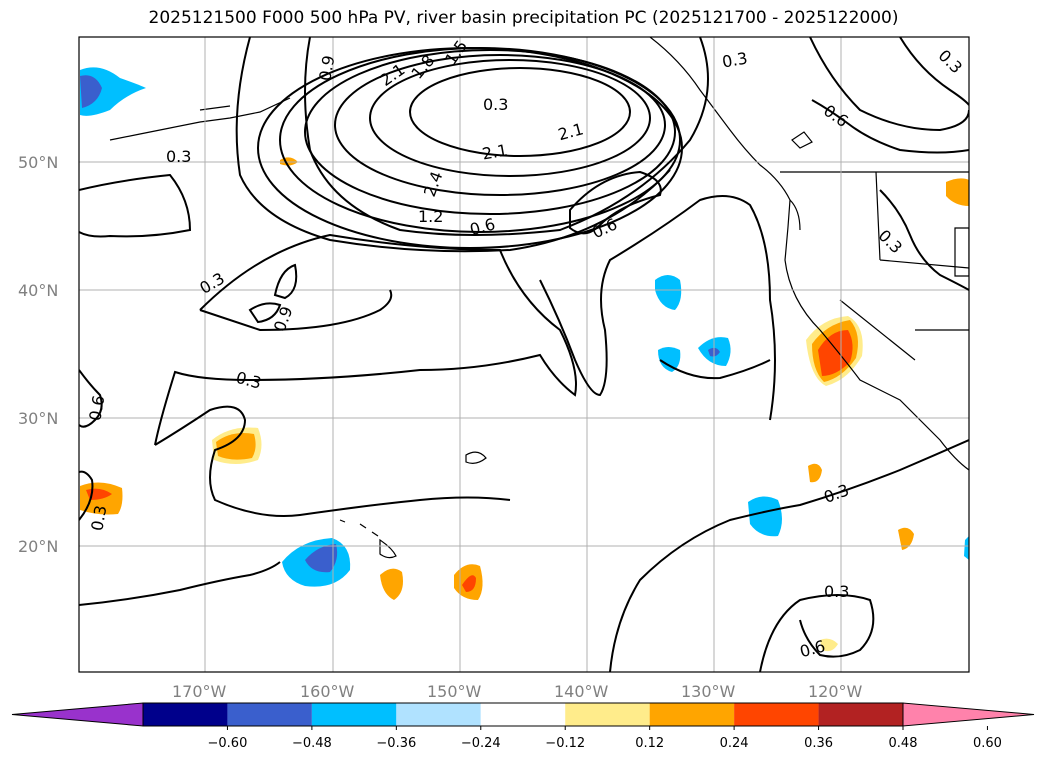 This screenshot has height=765, width=1047. What do you see at coordinates (326, 68) in the screenshot?
I see `svg-text: 0.9` at bounding box center [326, 68].